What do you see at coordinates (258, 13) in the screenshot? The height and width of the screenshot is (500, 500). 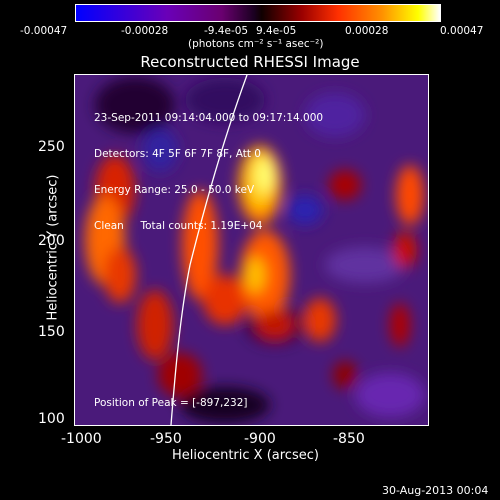 I see `colorbar` at bounding box center [258, 13].